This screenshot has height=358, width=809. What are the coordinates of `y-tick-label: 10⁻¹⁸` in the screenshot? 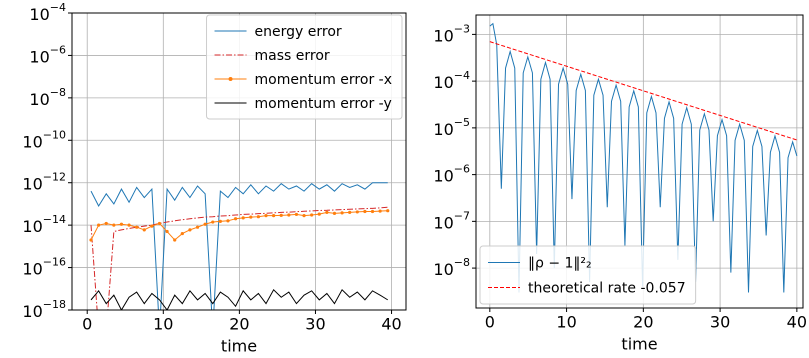 It's located at (44, 309).